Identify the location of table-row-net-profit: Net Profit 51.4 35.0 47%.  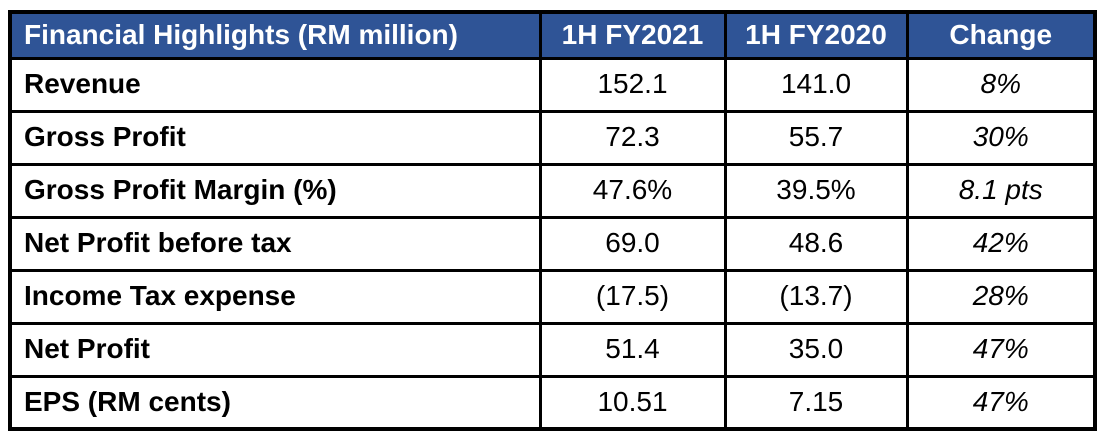
(552, 349).